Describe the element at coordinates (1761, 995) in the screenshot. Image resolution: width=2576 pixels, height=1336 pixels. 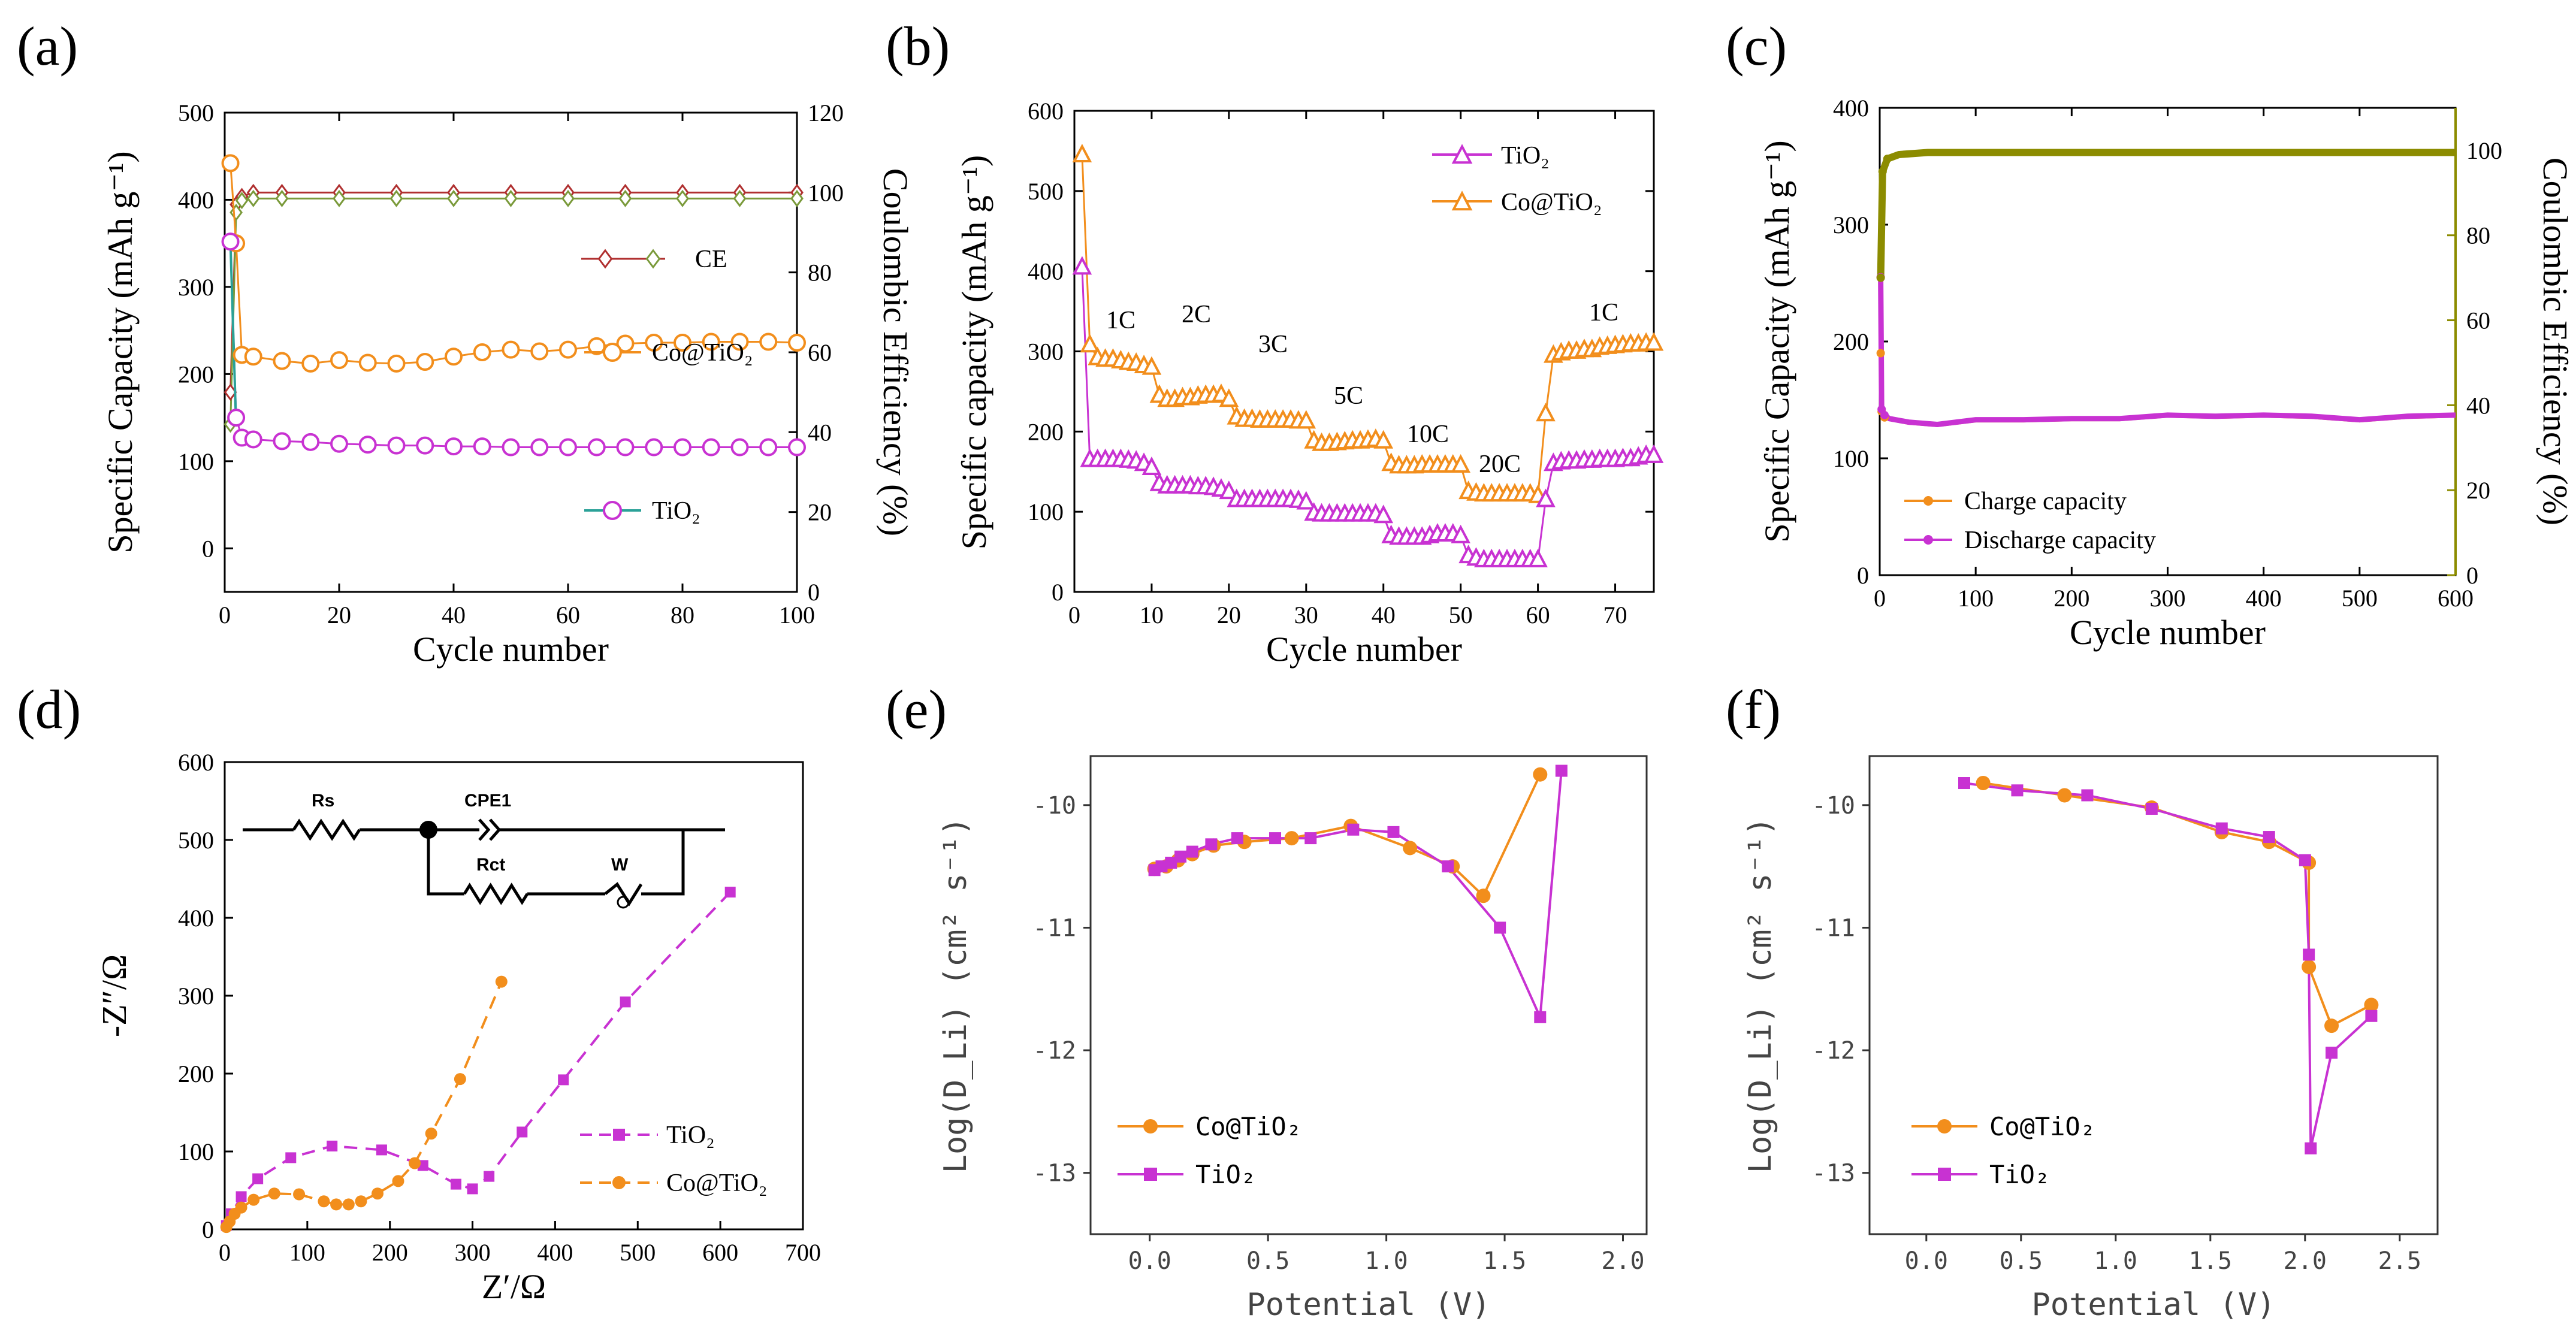
I see `y-axis-title: Log(D_Li) (cm² s⁻¹)` at that location.